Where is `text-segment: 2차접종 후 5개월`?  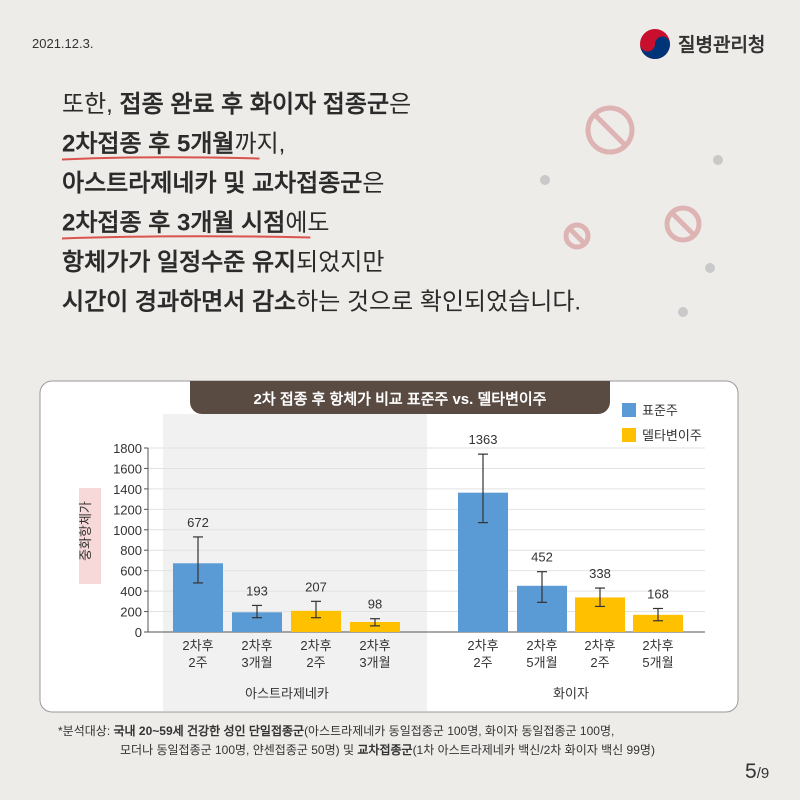
text-segment: 2차접종 후 5개월 is located at coordinates (148, 144).